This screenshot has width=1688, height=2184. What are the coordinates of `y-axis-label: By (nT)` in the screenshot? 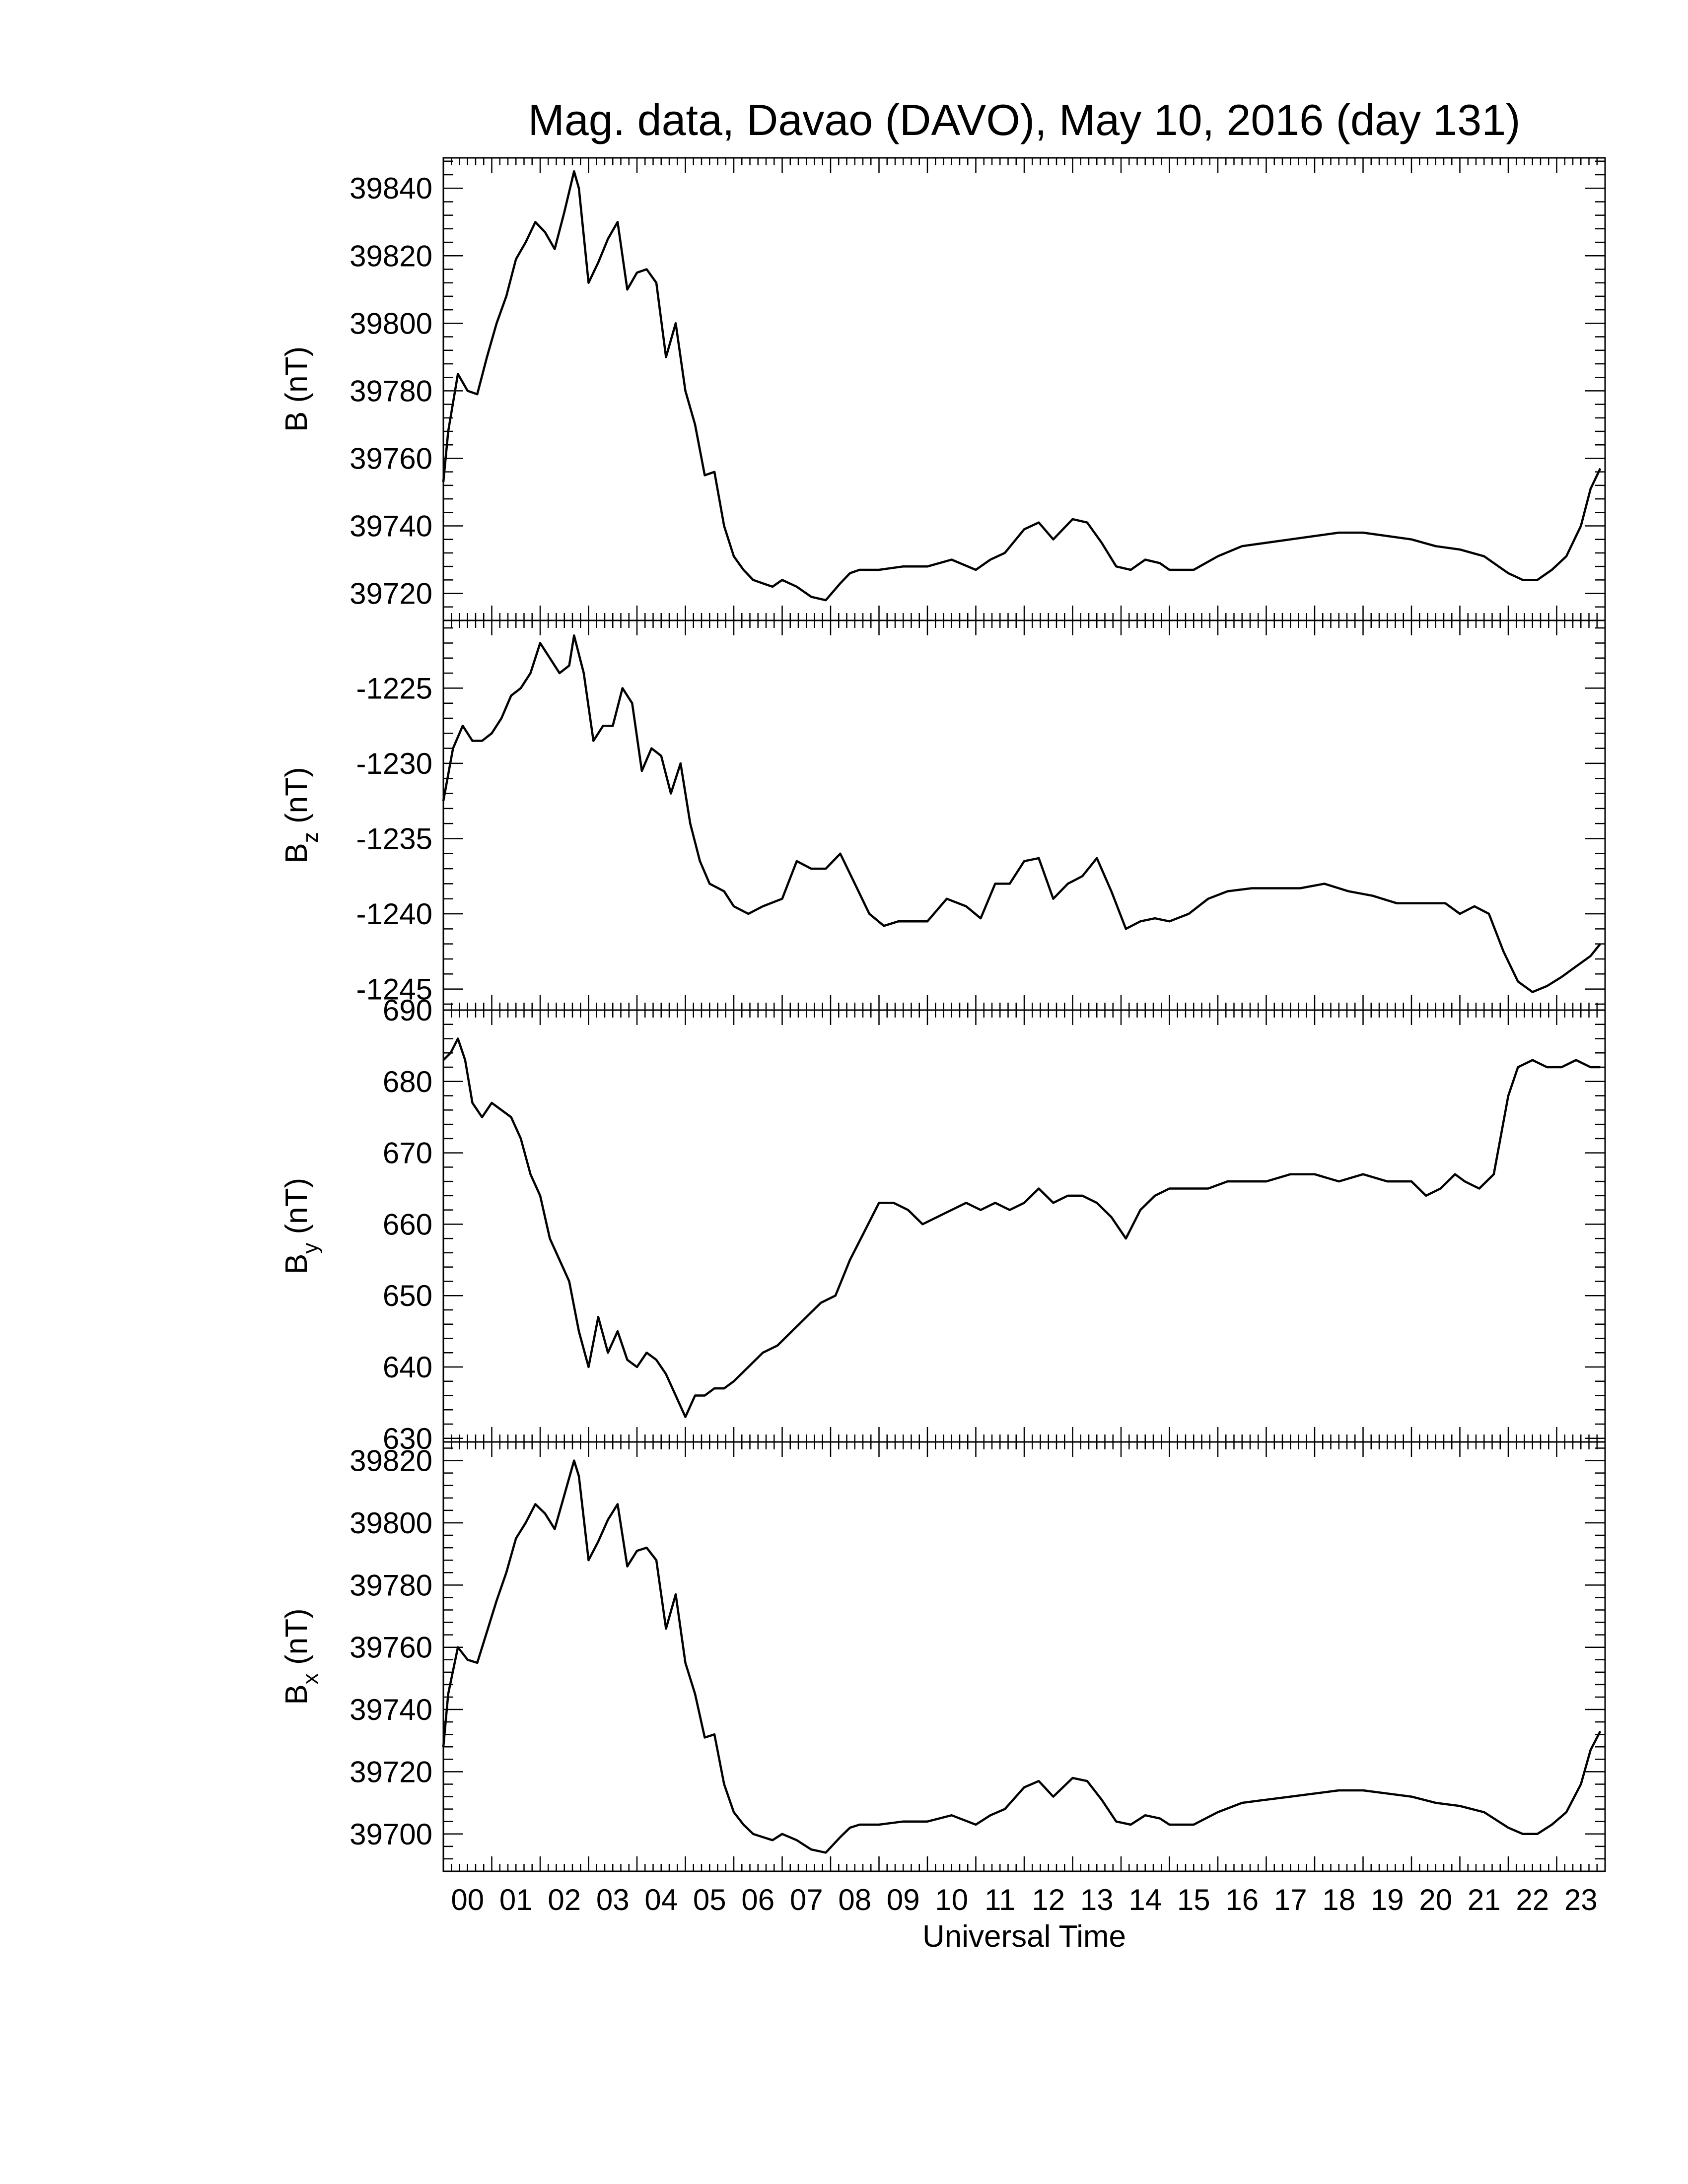 It's located at (301, 1226).